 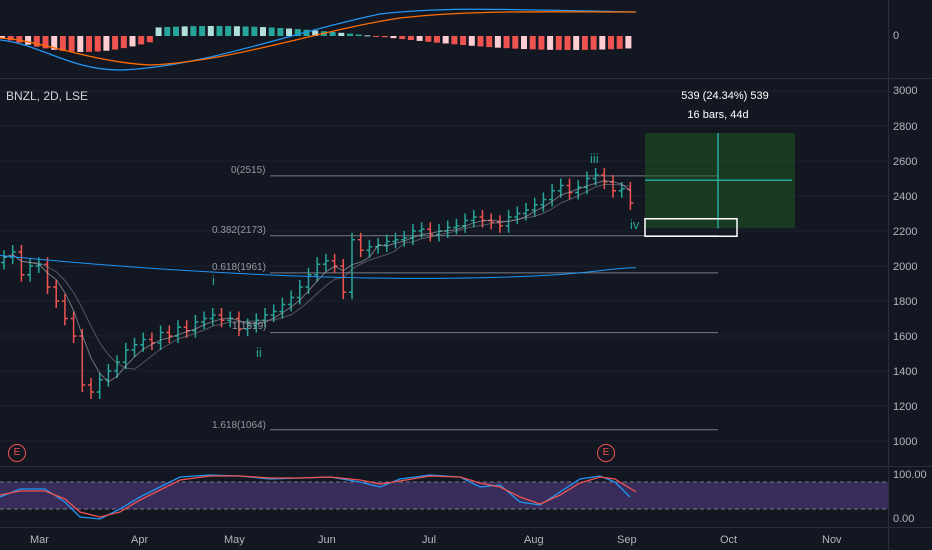 What do you see at coordinates (318, 39) in the screenshot?
I see `macd-chart` at bounding box center [318, 39].